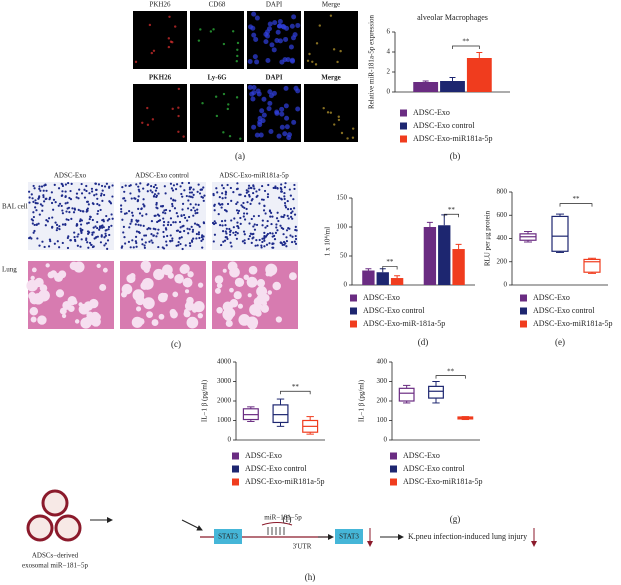  I want to click on error-bar, so click(479, 55).